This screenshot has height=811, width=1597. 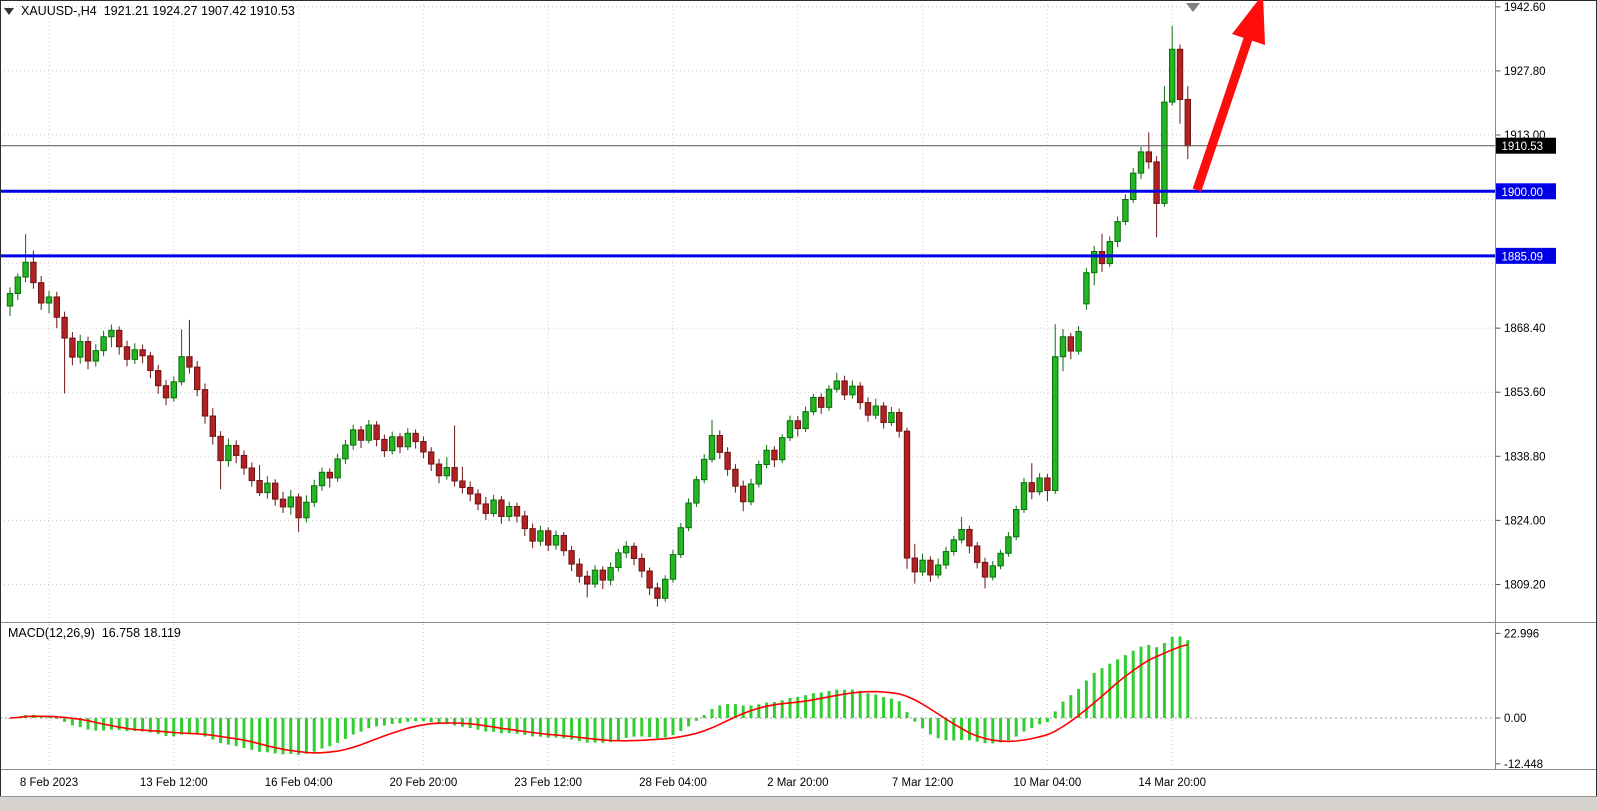 I want to click on window-bottom-strip, so click(x=798, y=803).